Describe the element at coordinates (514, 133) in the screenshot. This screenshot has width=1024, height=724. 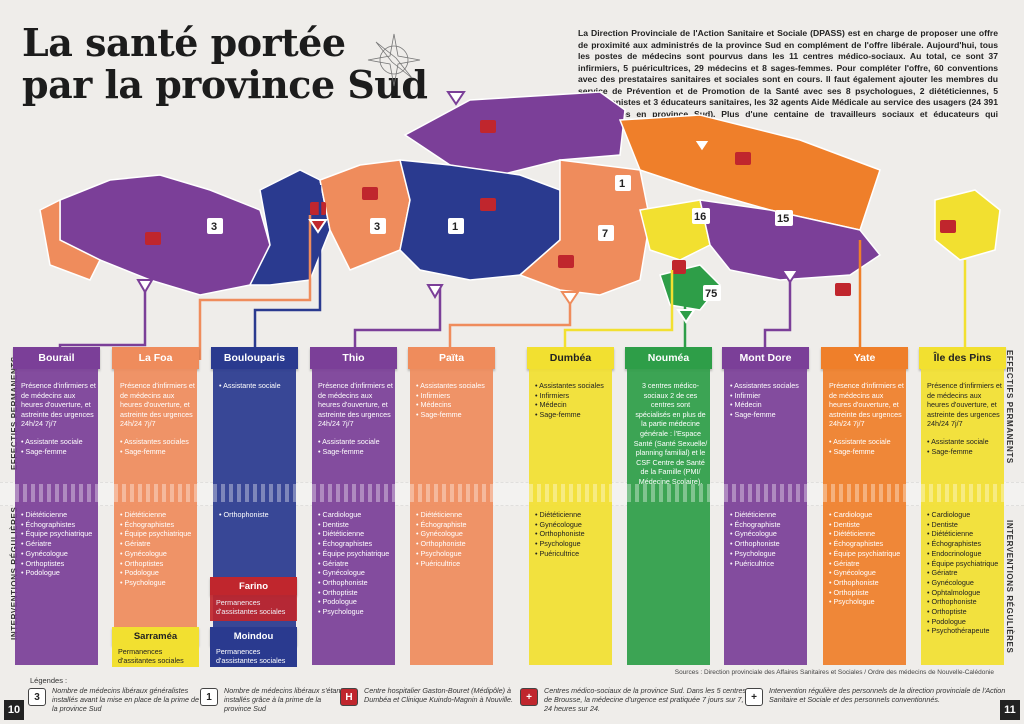
I see `map-region-north` at that location.